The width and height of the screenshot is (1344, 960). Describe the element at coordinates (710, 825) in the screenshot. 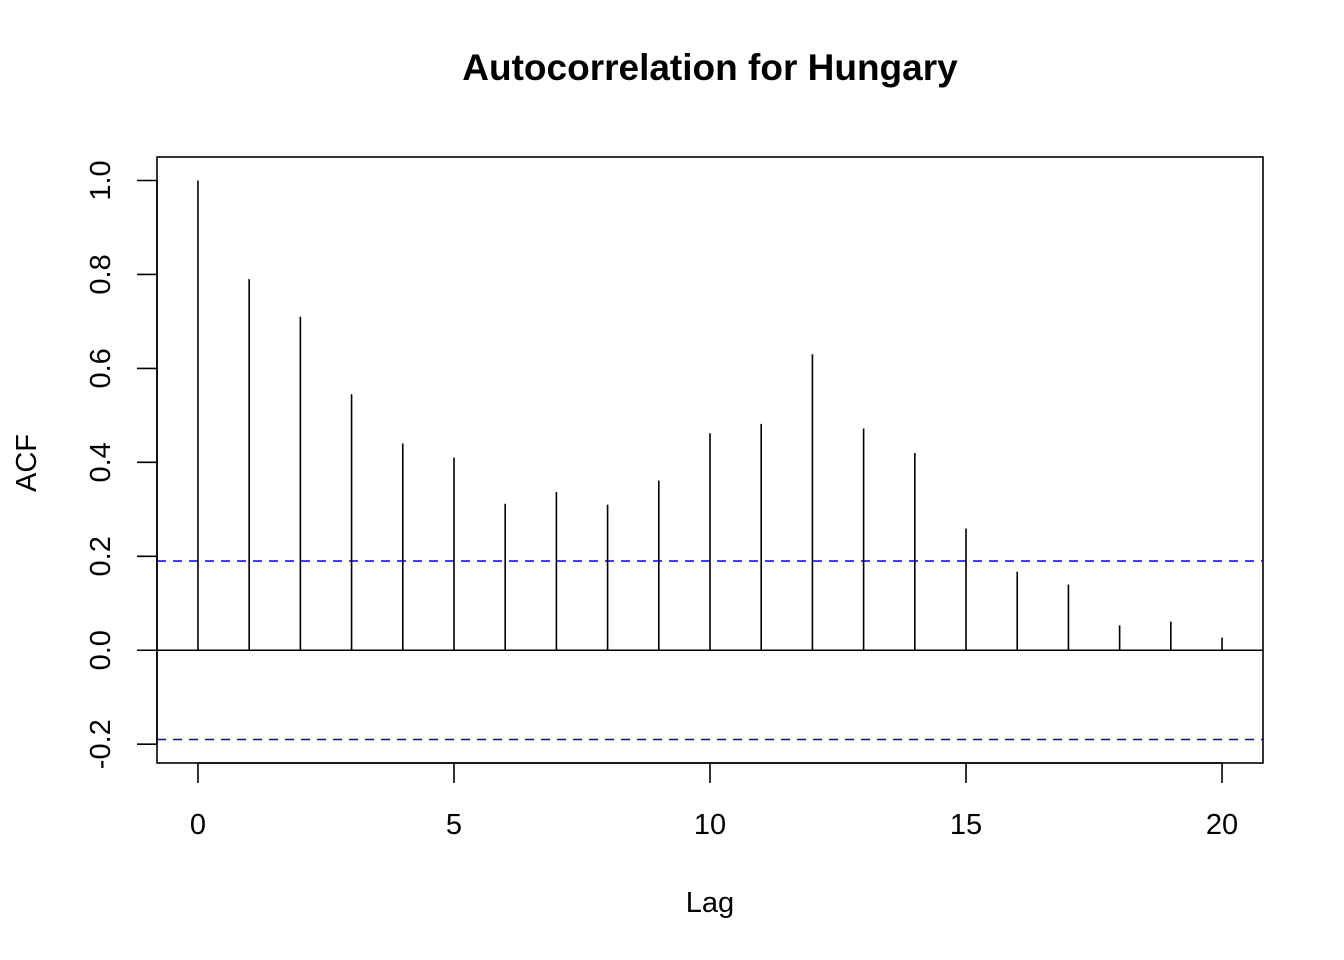

I see `x-tick-label: 10` at that location.